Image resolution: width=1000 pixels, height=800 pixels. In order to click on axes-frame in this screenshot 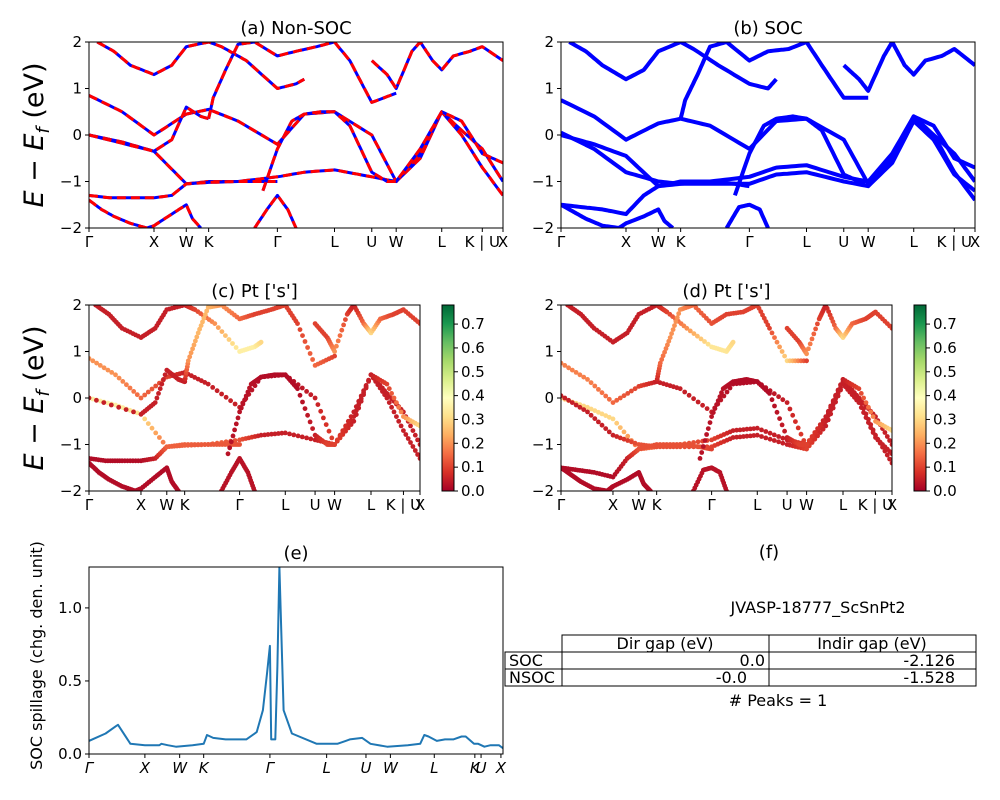, I will do `click(768, 135)`.